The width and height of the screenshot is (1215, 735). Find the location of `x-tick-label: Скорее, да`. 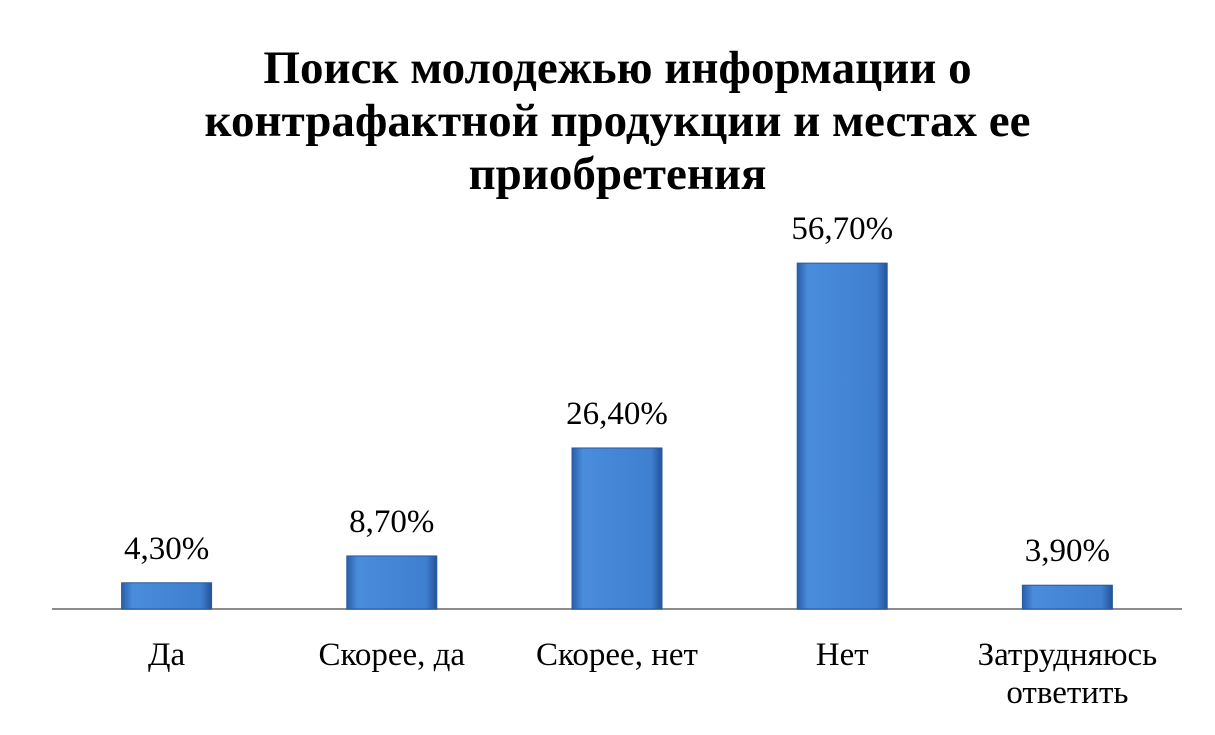

x-tick-label: Скорее, да is located at coordinates (392, 655).